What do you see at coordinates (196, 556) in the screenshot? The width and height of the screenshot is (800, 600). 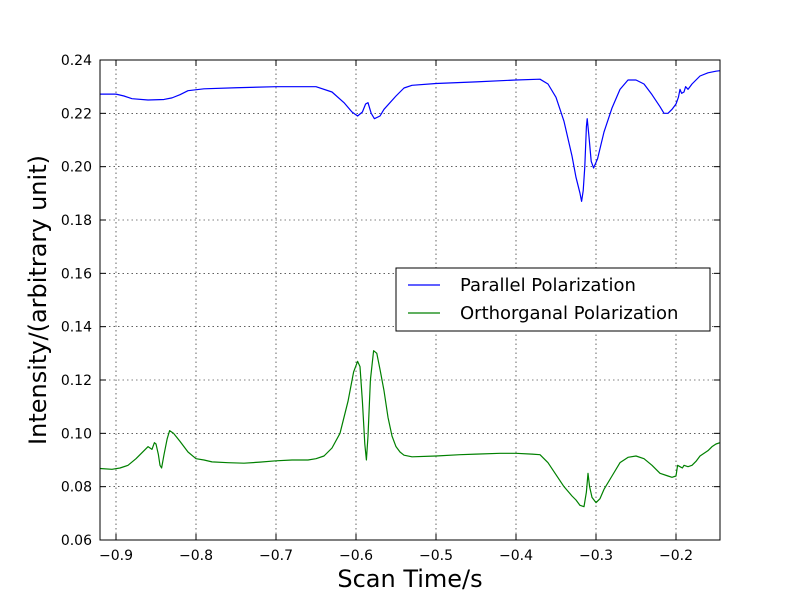 I see `x-tick-label: −0.8` at bounding box center [196, 556].